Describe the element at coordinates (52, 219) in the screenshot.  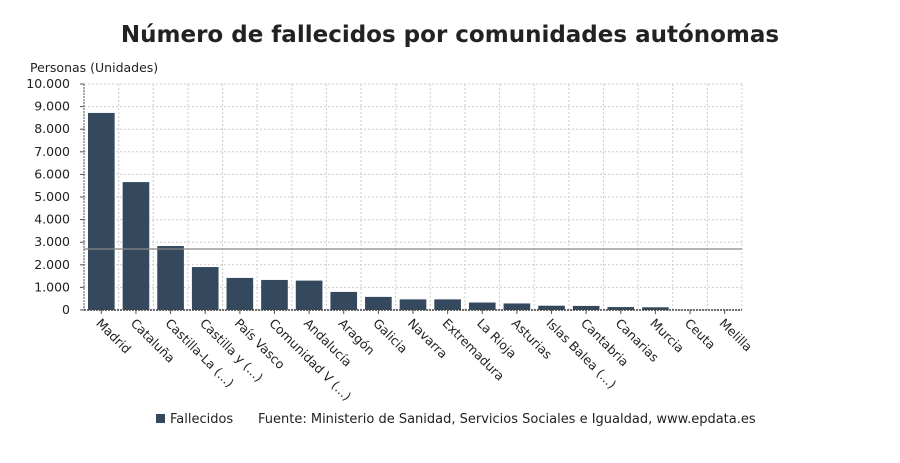
I see `y-tick-label: 4.000` at that location.